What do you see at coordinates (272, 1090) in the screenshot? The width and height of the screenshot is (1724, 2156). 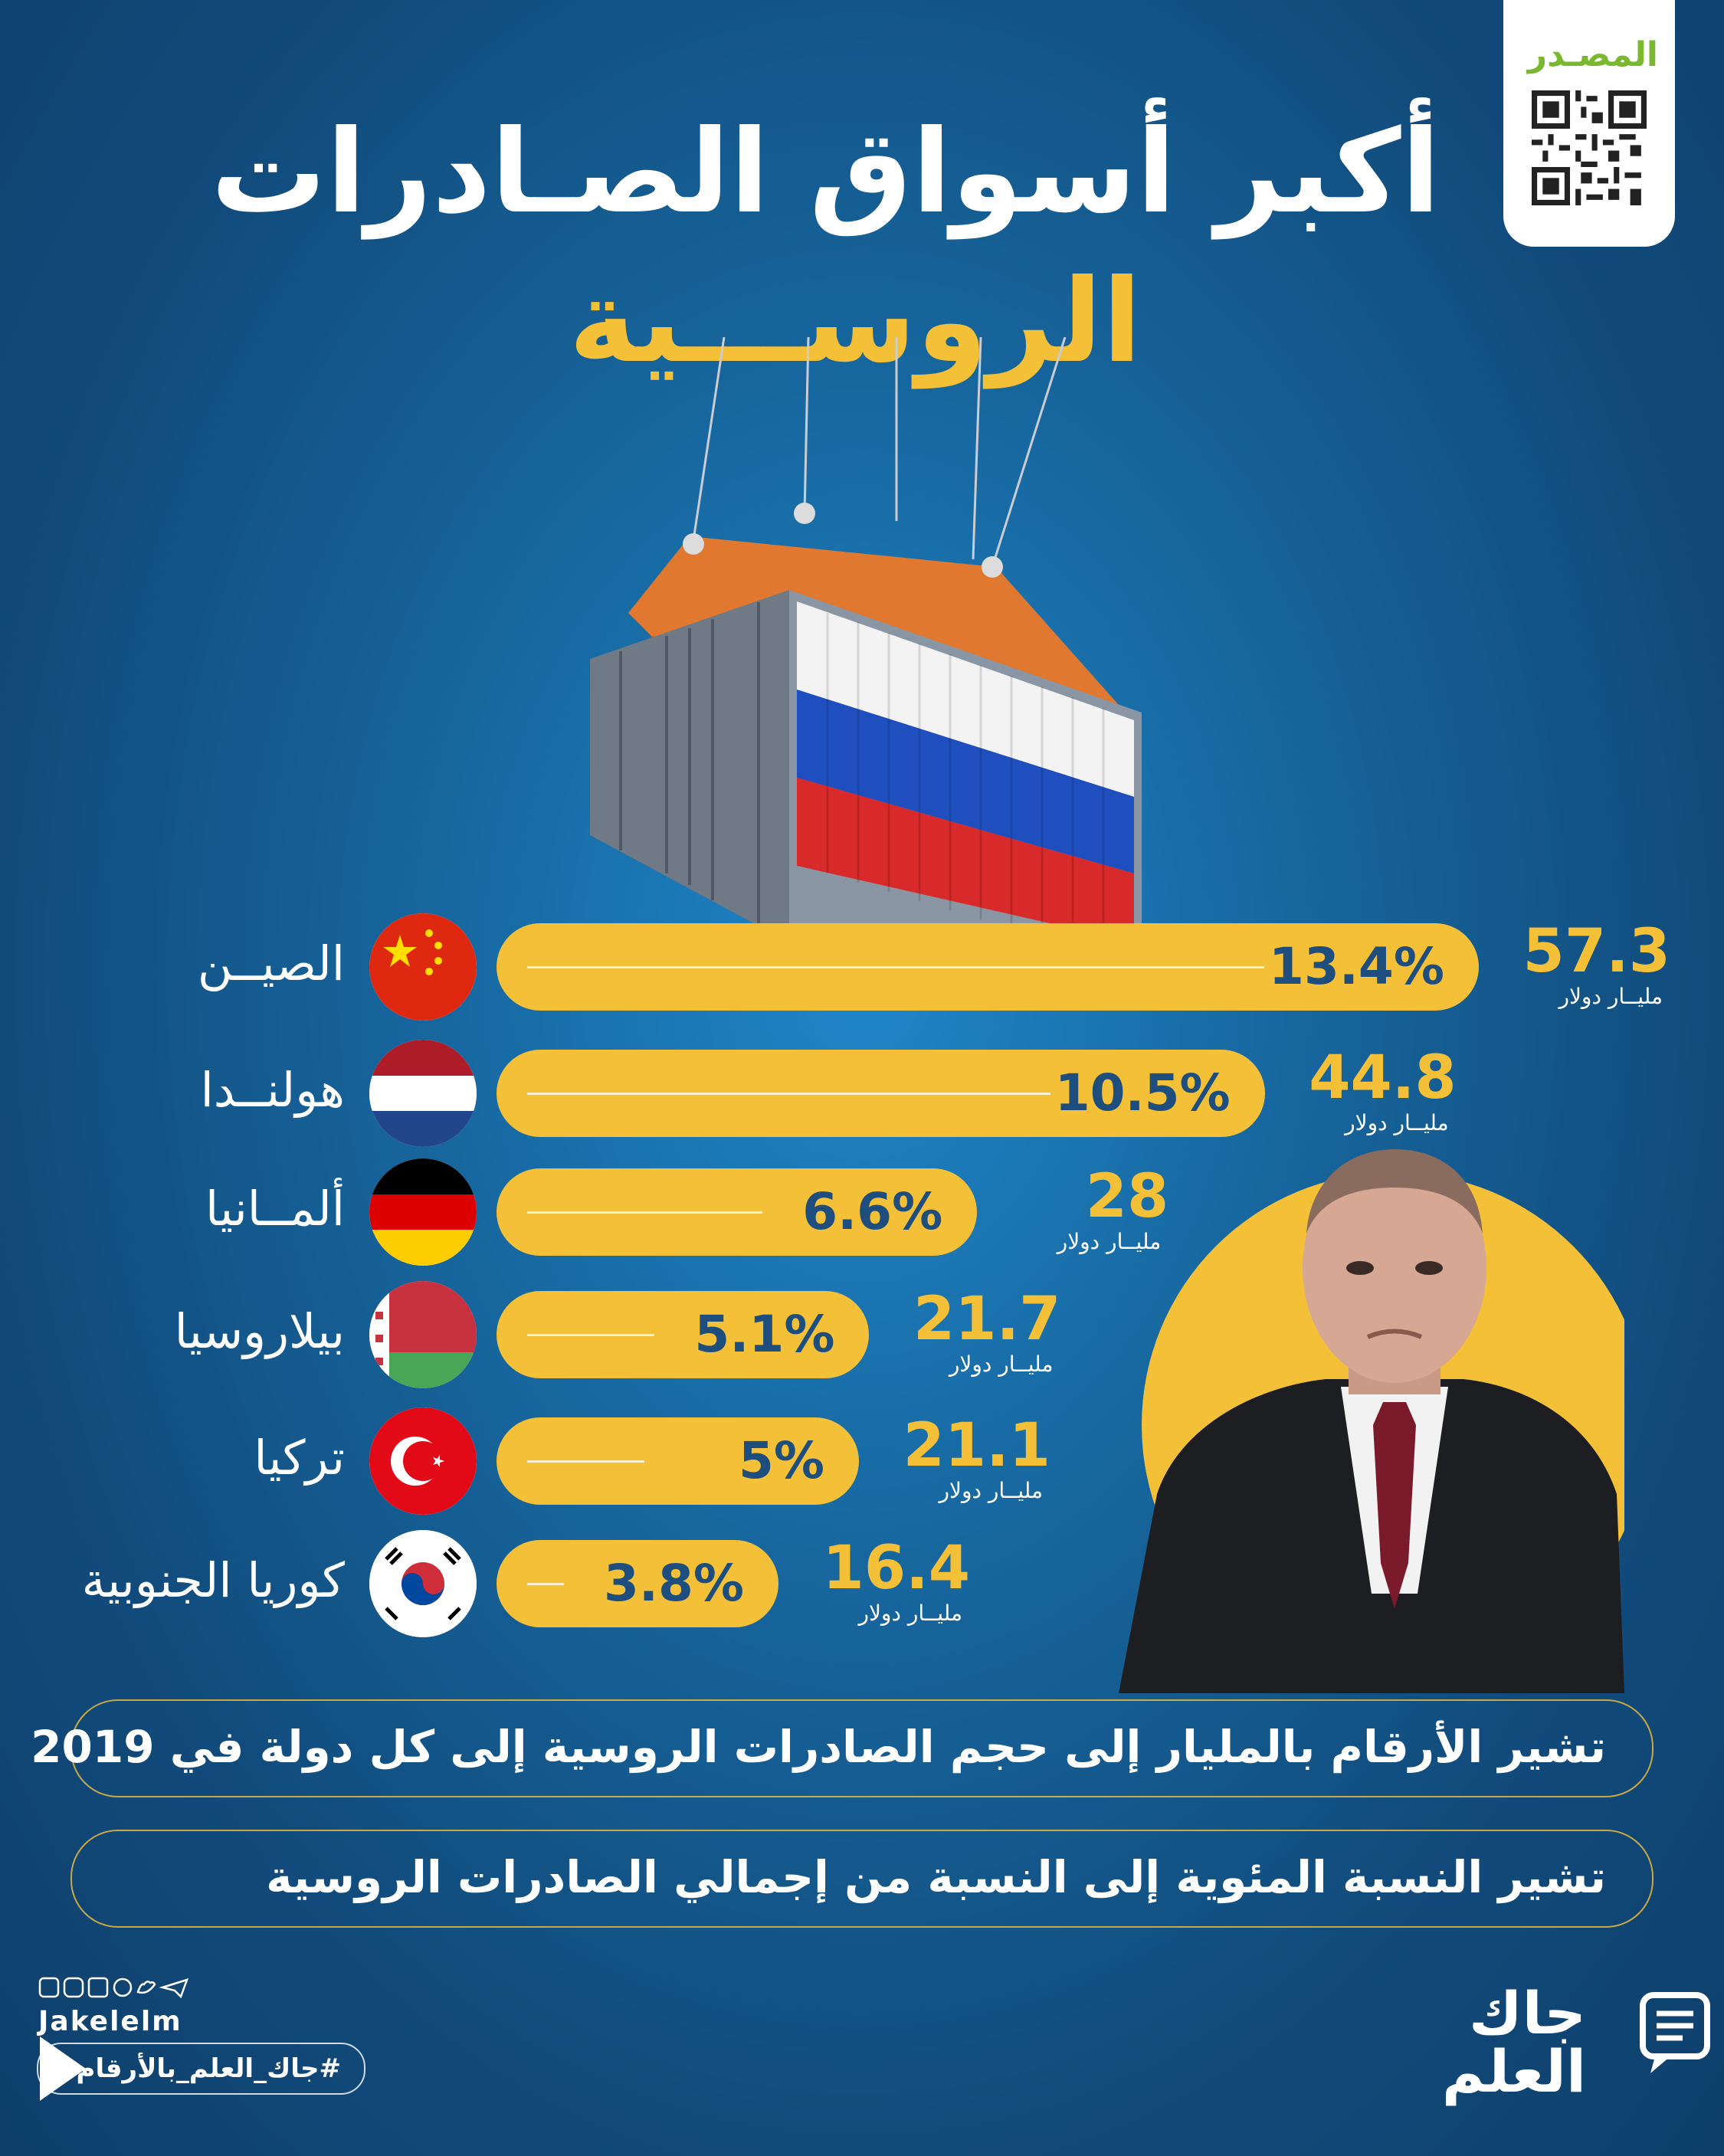 I see `country-label: هولنــدا` at bounding box center [272, 1090].